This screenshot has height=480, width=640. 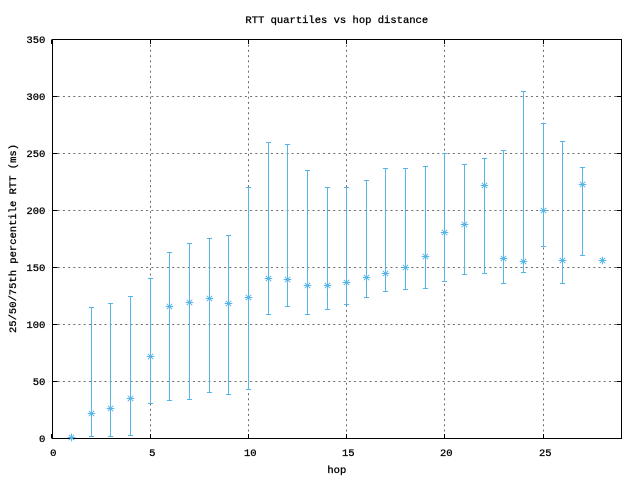 I want to click on svg-text: 300, so click(x=35, y=98).